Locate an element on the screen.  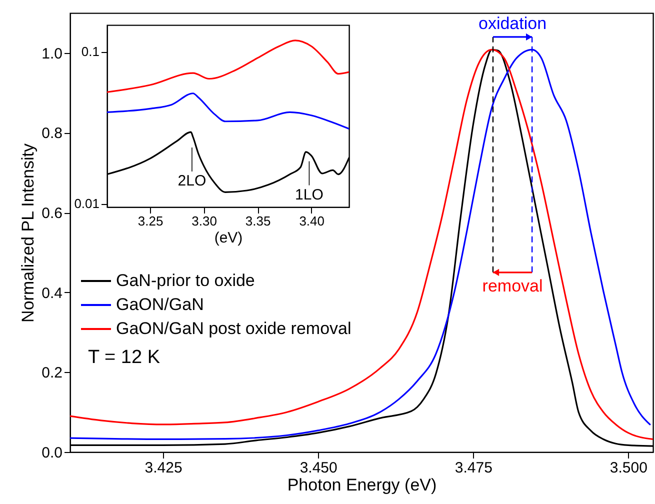
x-tick-label: 3.450 is located at coordinates (319, 468).